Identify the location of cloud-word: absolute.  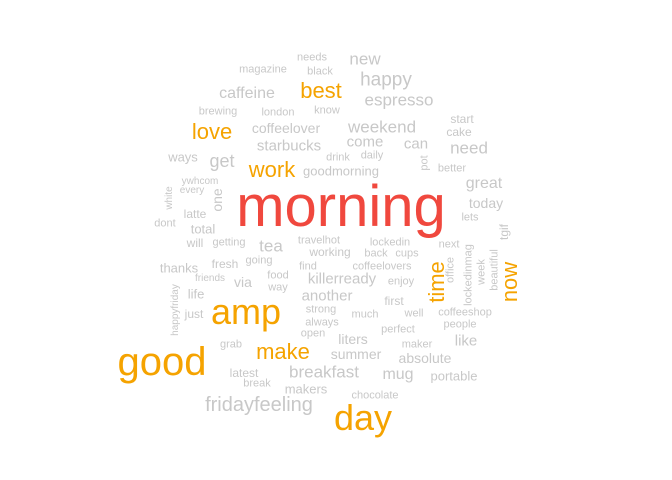
(425, 358).